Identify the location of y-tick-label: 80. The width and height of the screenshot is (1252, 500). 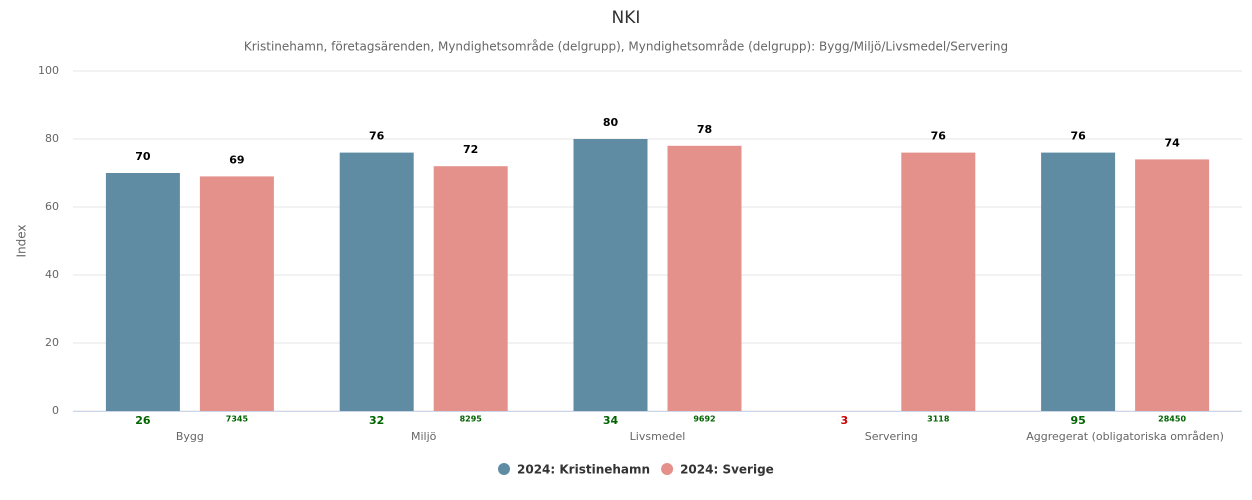
(52, 138).